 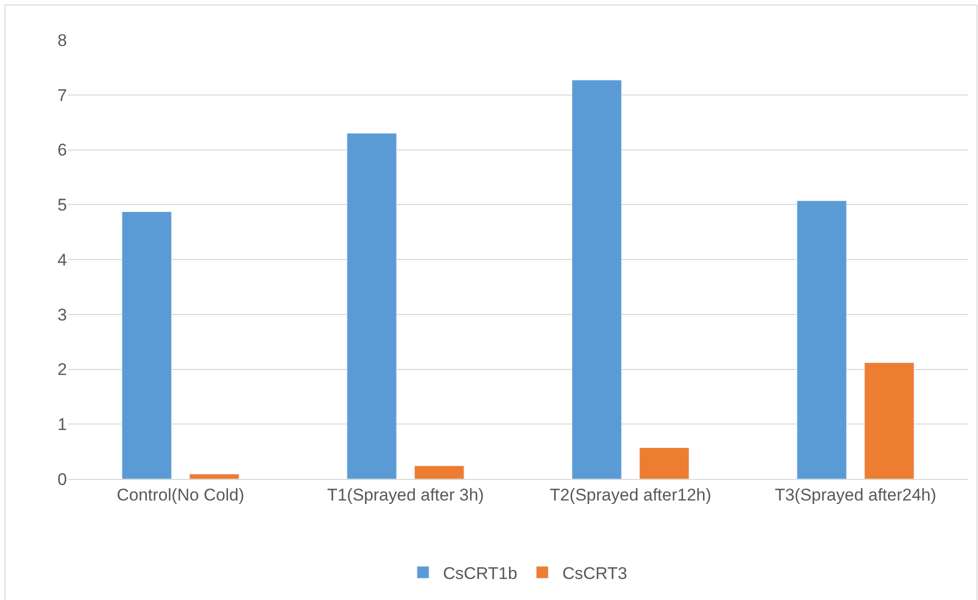 What do you see at coordinates (62, 205) in the screenshot?
I see `y-tick-label: 5` at bounding box center [62, 205].